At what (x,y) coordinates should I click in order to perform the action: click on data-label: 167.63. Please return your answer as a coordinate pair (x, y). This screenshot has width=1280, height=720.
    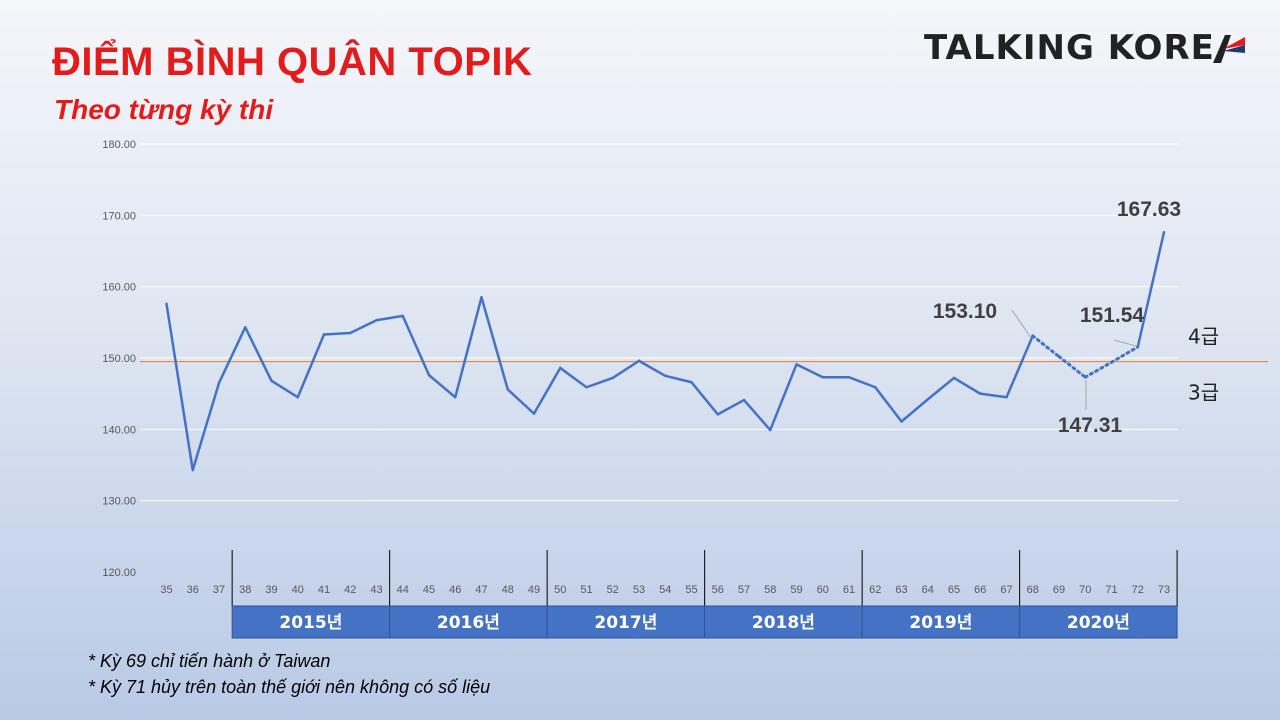
    Looking at the image, I should click on (1149, 209).